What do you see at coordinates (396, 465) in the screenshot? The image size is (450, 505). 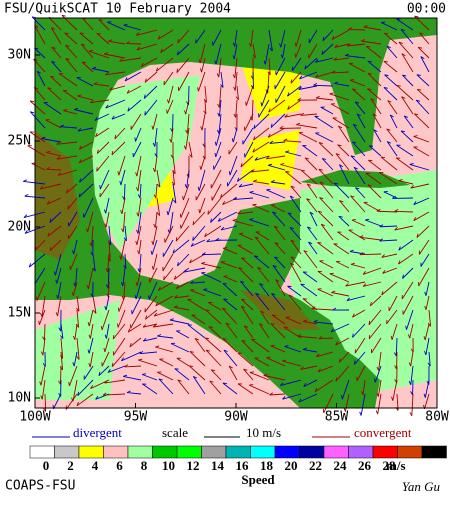 I see `colorbar-unit: m/s` at bounding box center [396, 465].